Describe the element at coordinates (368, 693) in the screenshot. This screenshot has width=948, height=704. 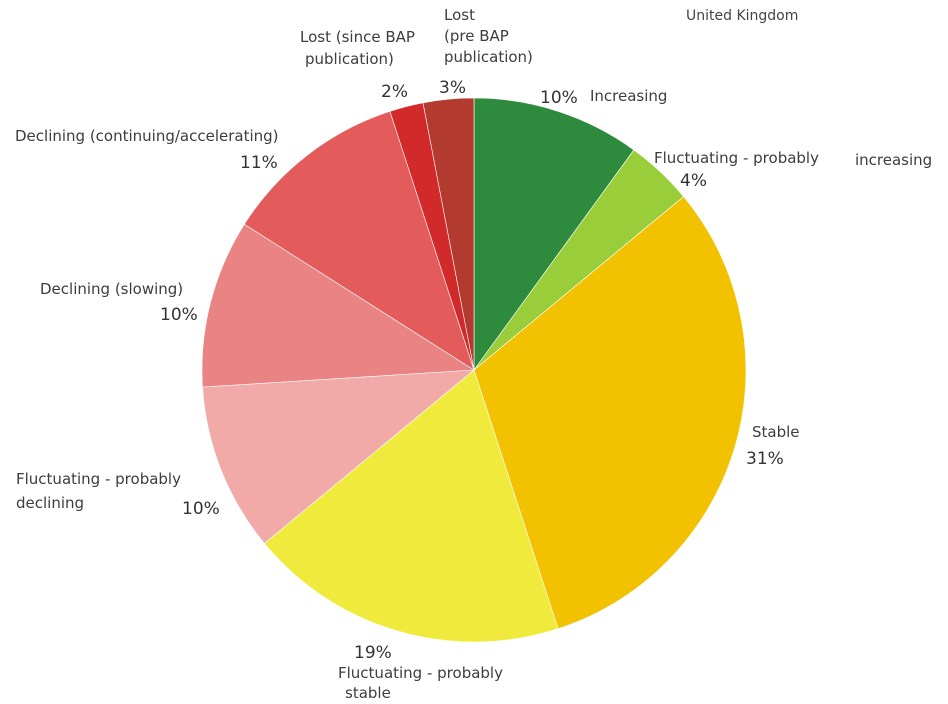
I see `legend-label-fluct-stable-line2: stable` at that location.